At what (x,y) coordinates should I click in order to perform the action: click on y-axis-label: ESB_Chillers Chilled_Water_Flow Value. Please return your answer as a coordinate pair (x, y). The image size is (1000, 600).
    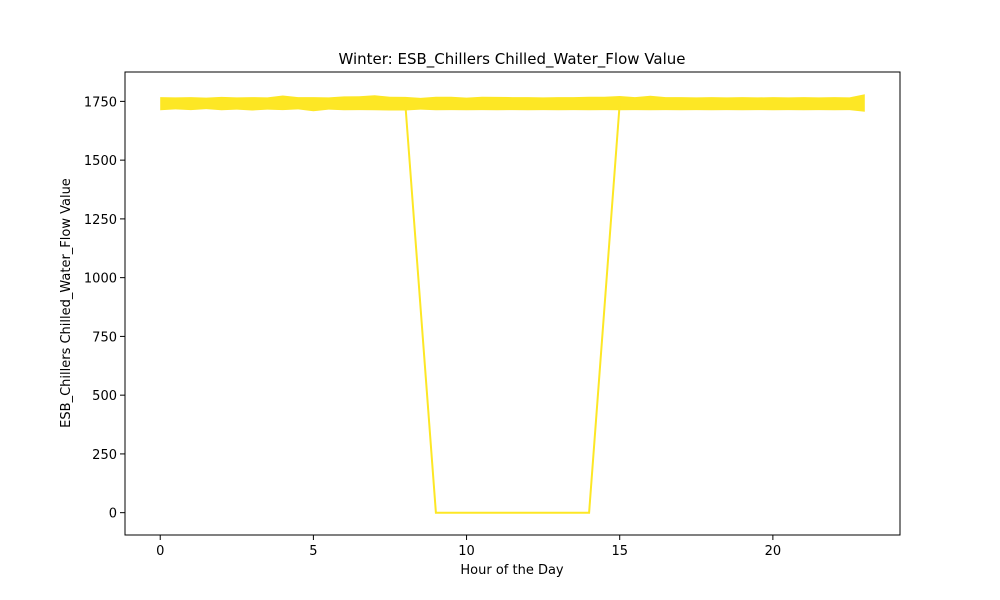
    Looking at the image, I should click on (66, 303).